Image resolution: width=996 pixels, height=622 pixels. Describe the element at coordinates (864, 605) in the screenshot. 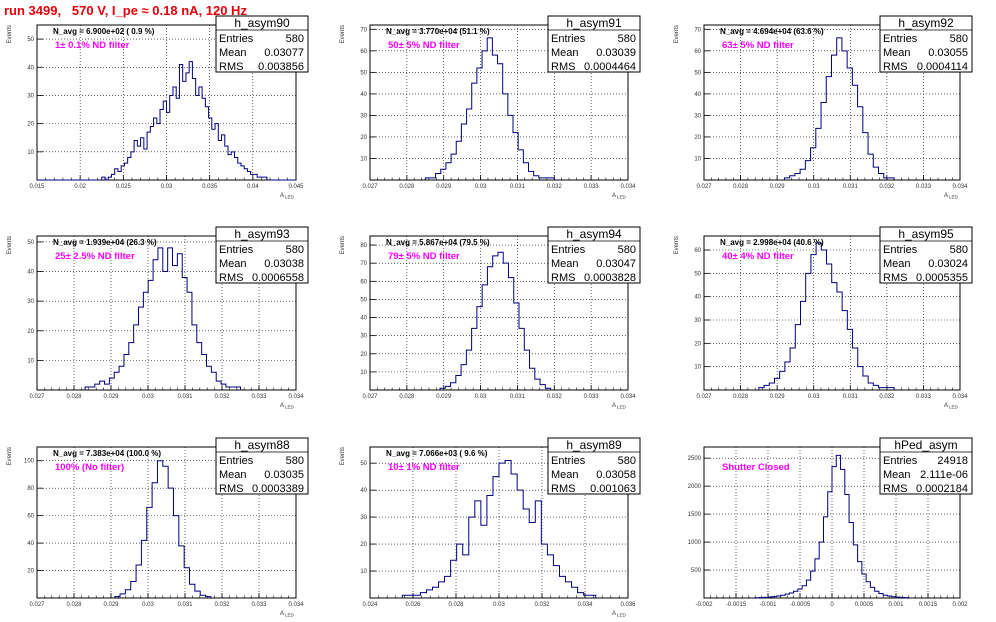

I see `x-tick-label: 0.0005` at that location.